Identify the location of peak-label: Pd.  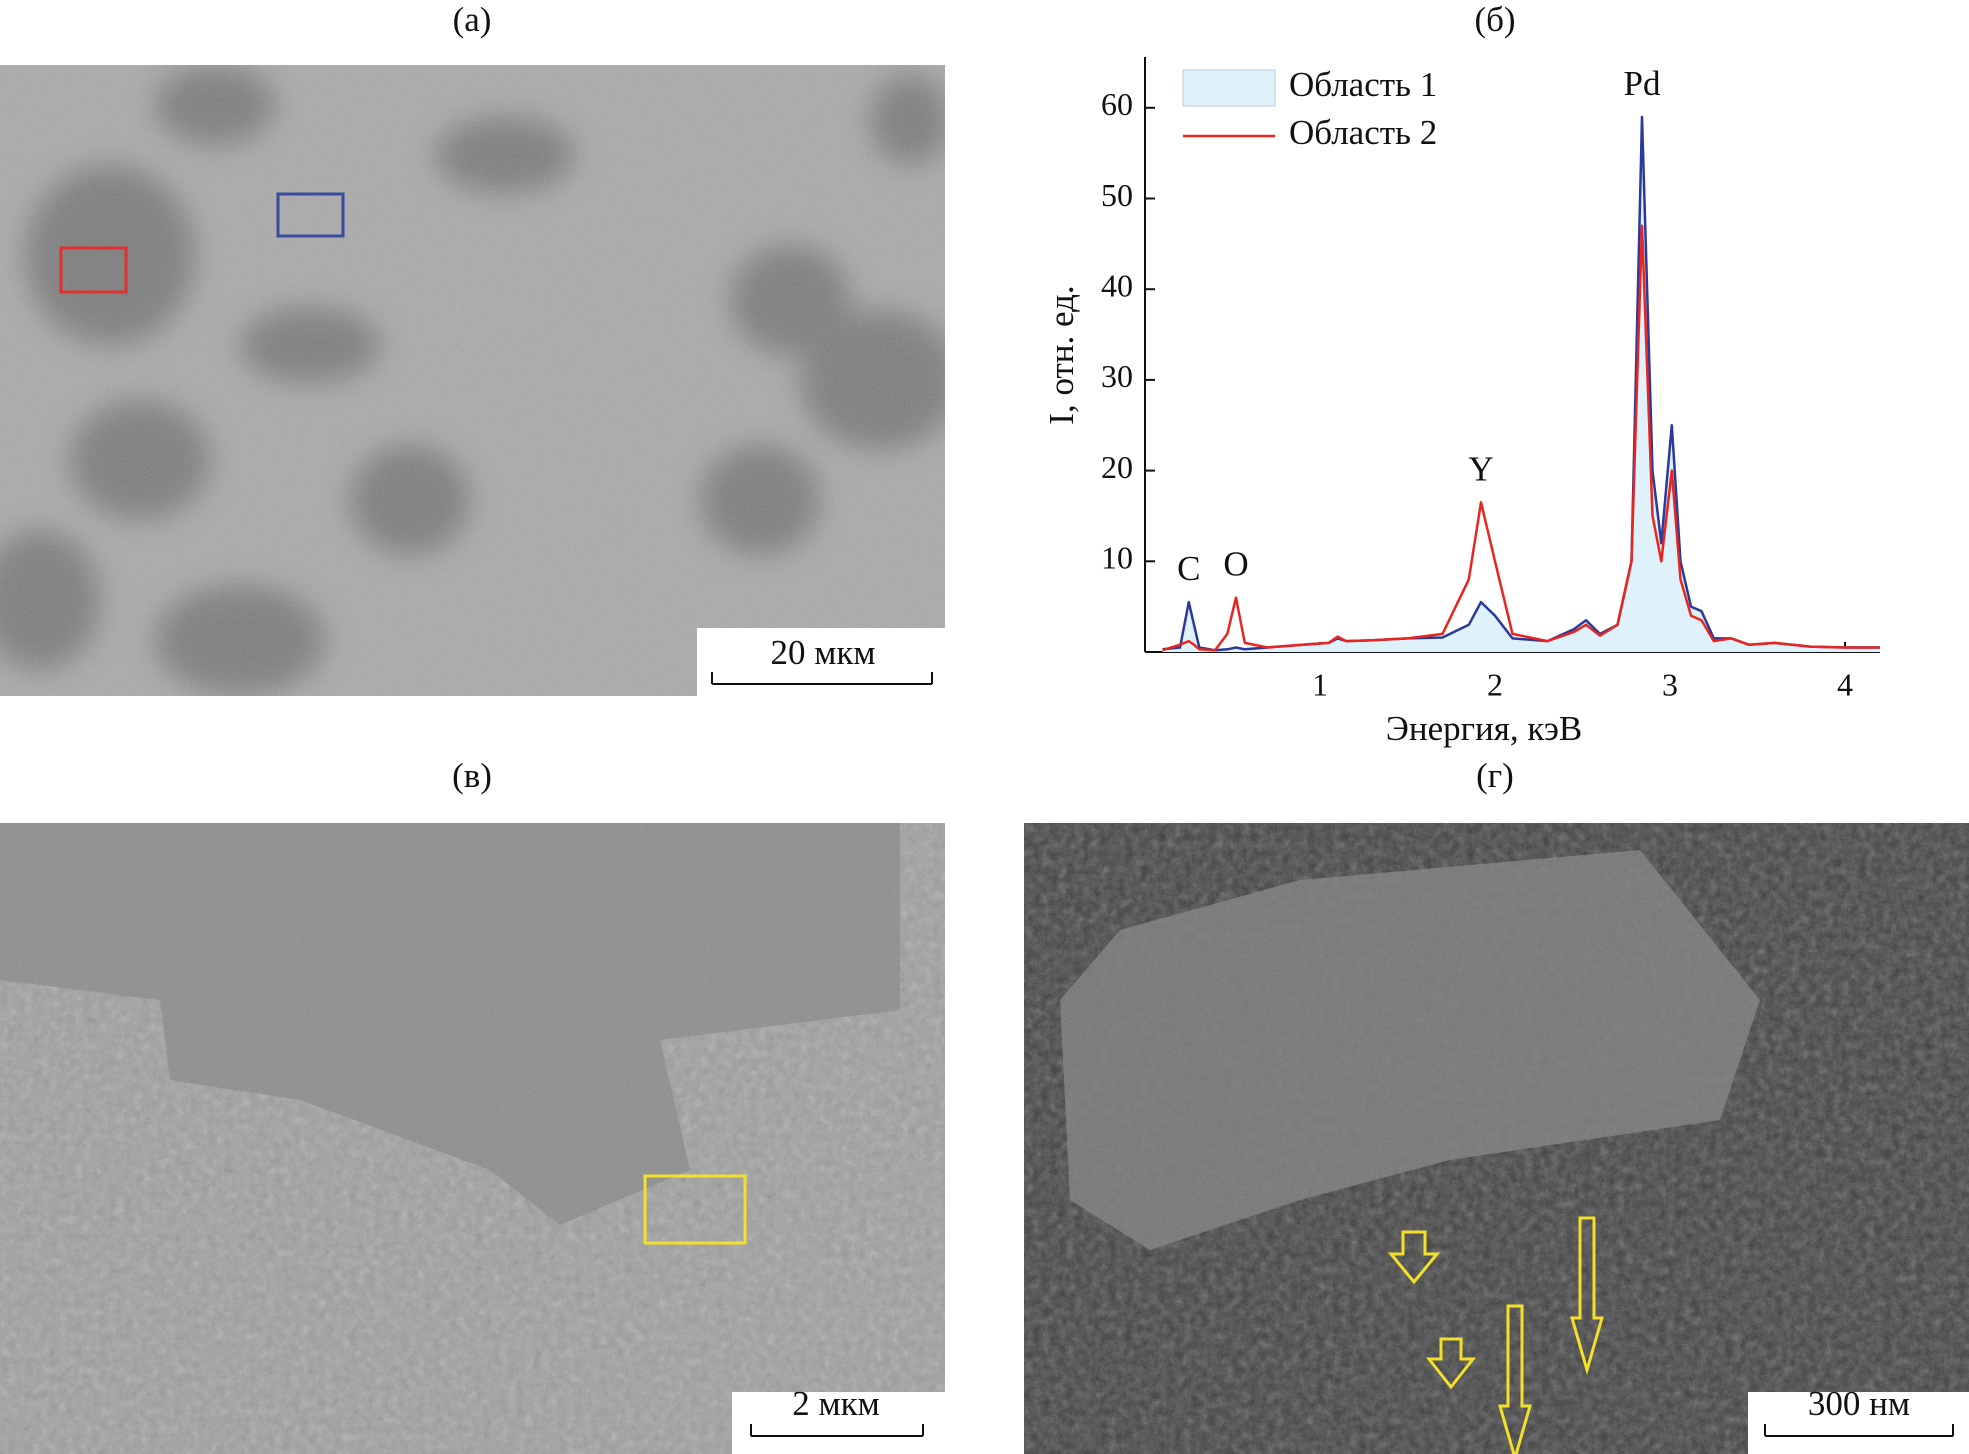
(1642, 83).